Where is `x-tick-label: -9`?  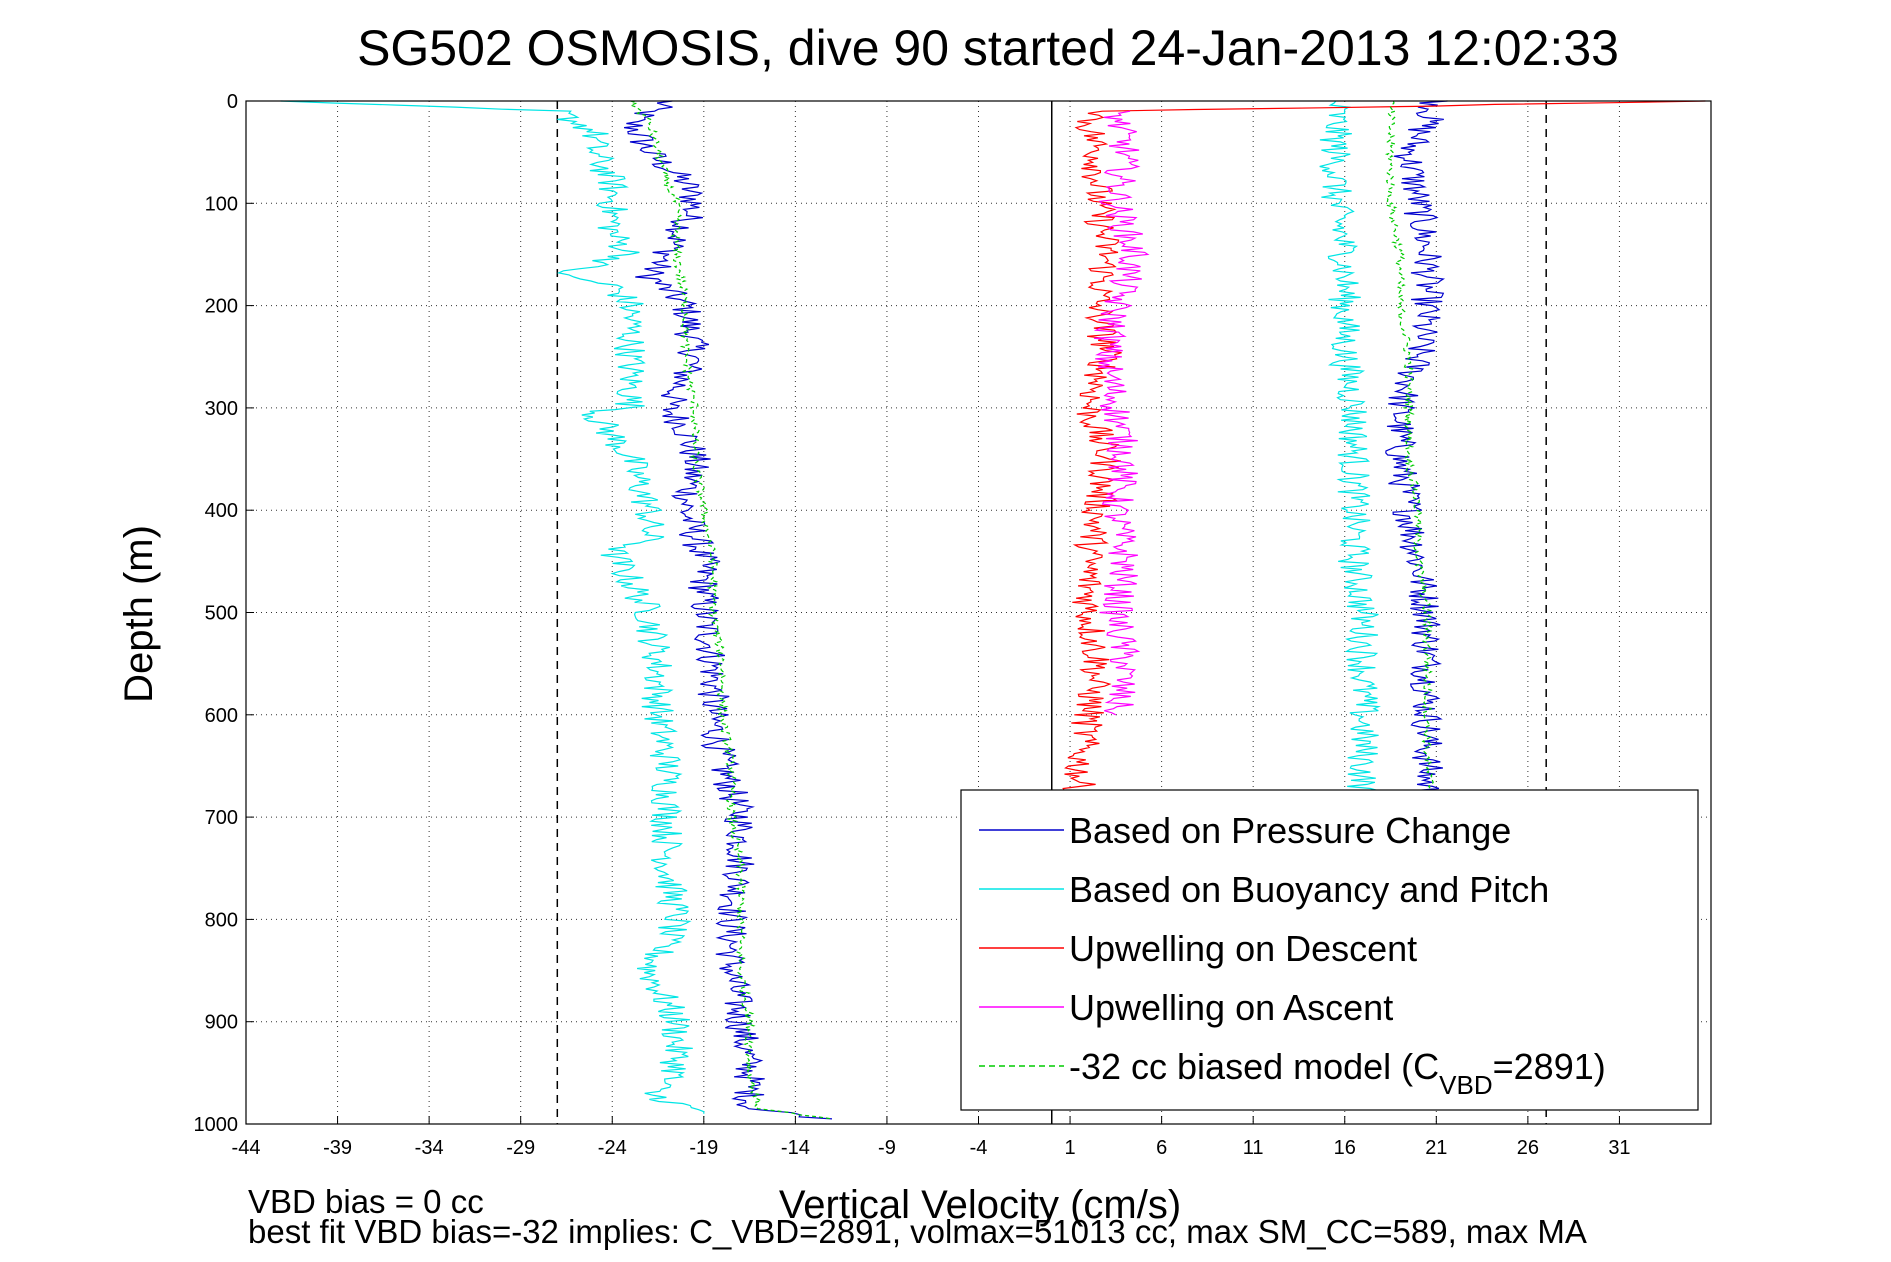 x-tick-label: -9 is located at coordinates (887, 1148).